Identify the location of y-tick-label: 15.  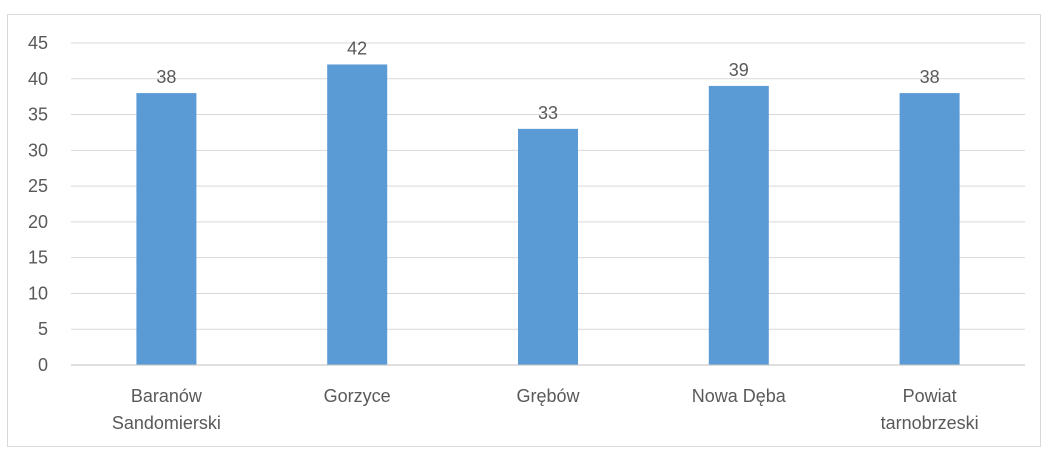
(38, 258).